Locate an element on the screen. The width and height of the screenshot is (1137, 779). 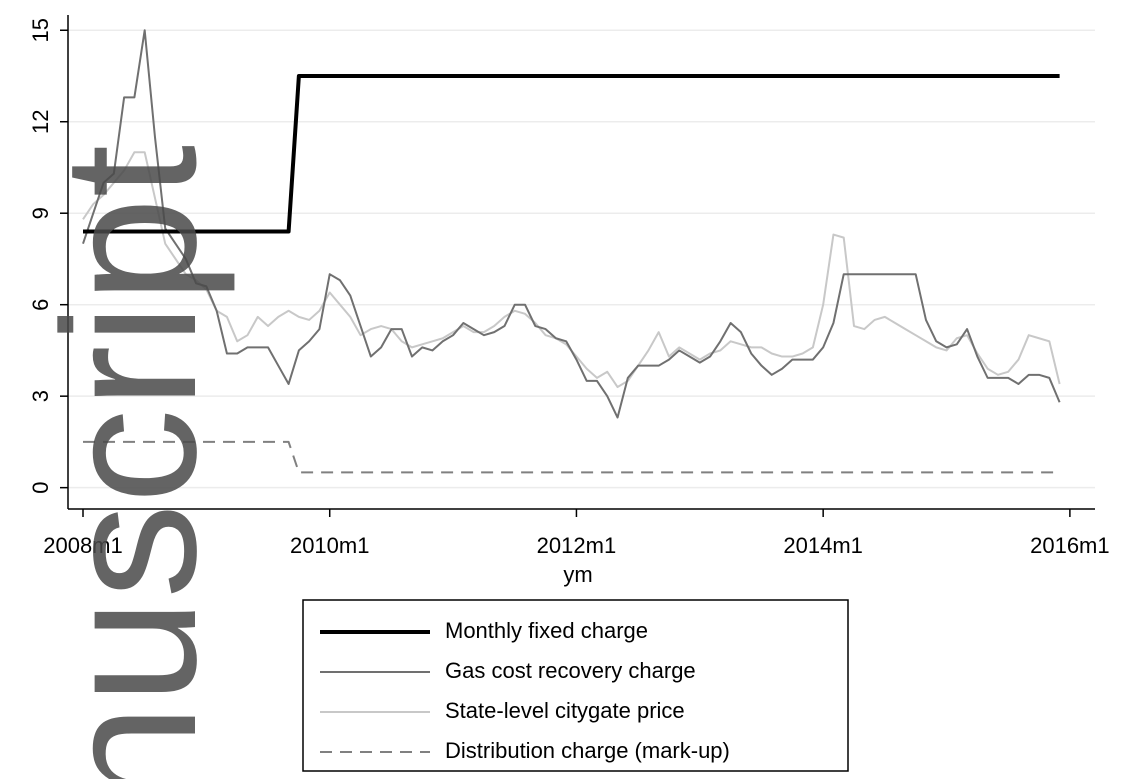
legend-box is located at coordinates (575, 685).